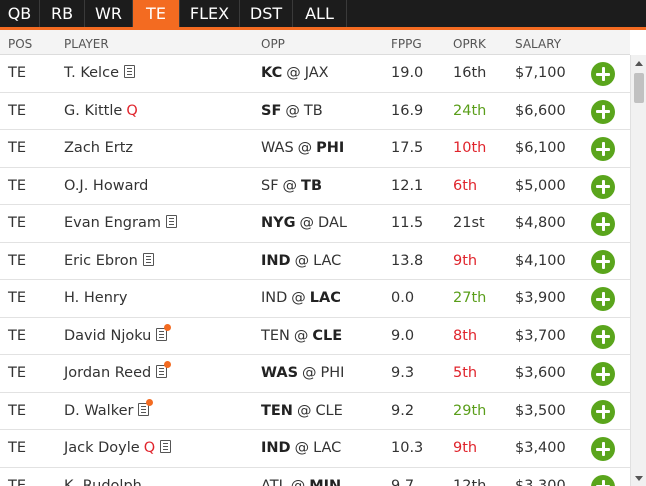 The image size is (646, 486). Describe the element at coordinates (20, 44) in the screenshot. I see `column-header-pos: POS` at that location.